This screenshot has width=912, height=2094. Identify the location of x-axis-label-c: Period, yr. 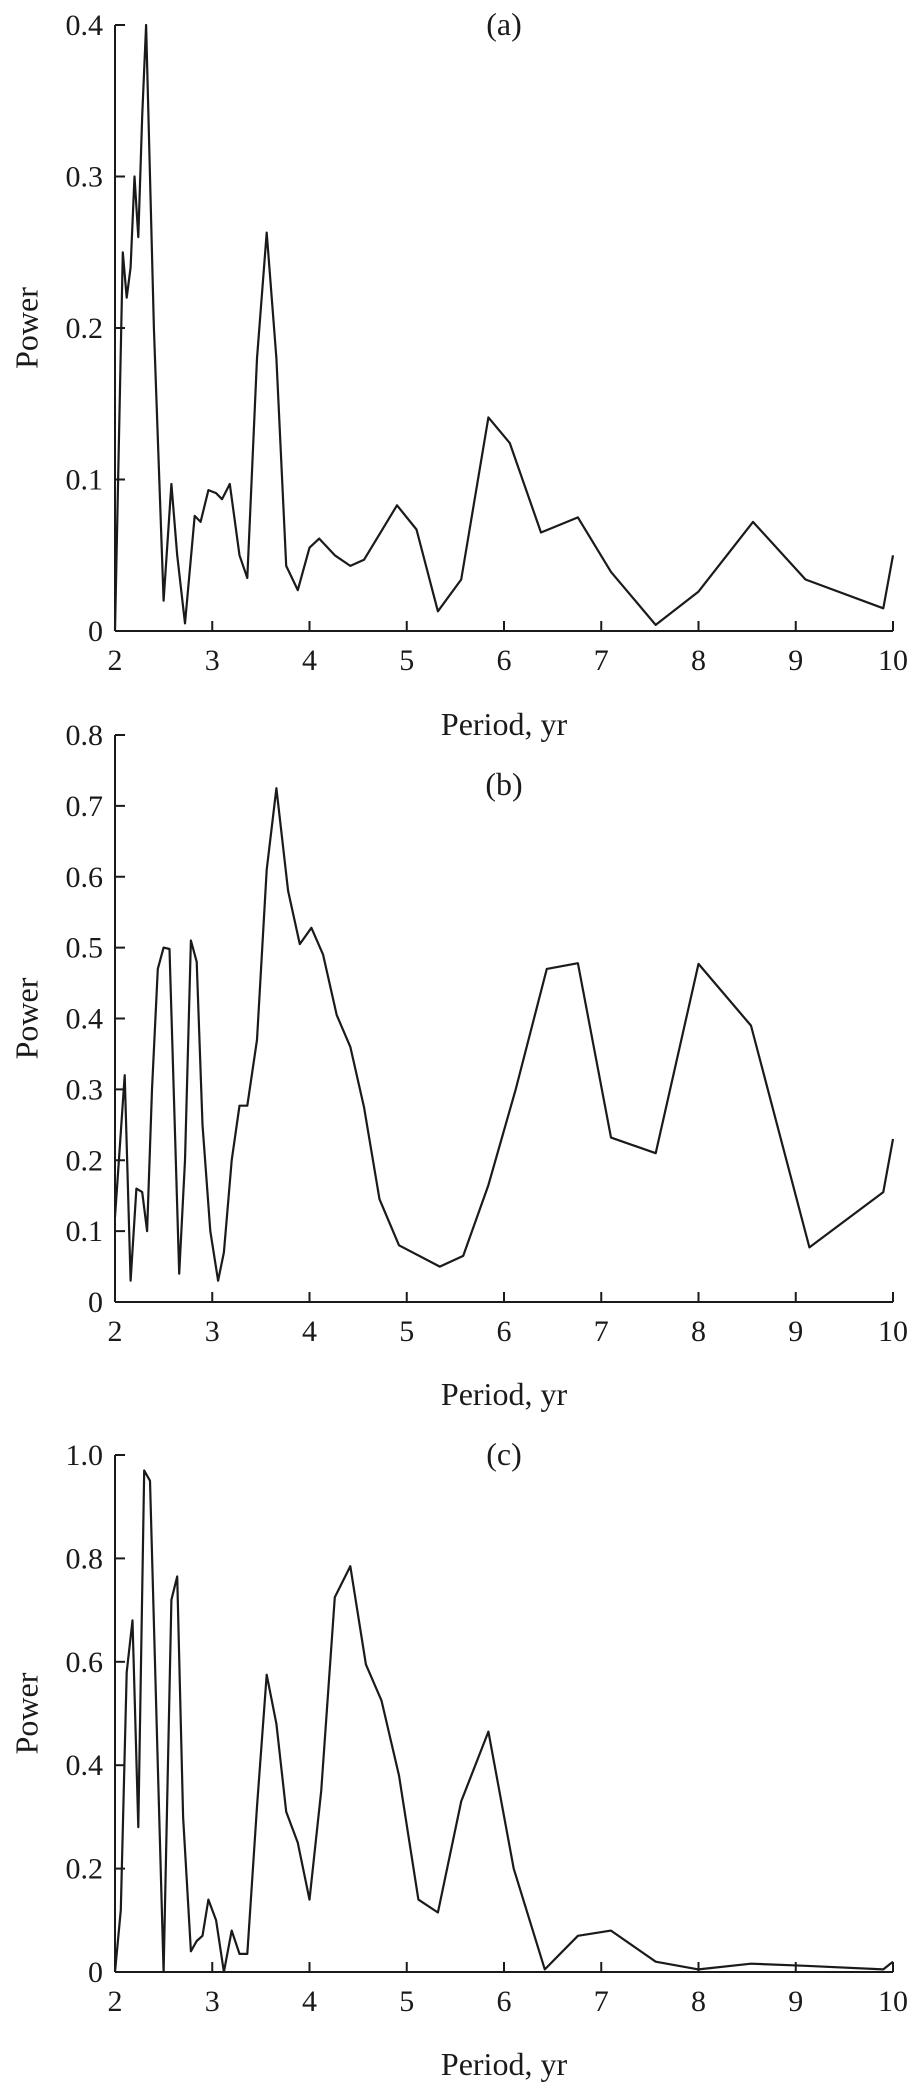
(504, 2064).